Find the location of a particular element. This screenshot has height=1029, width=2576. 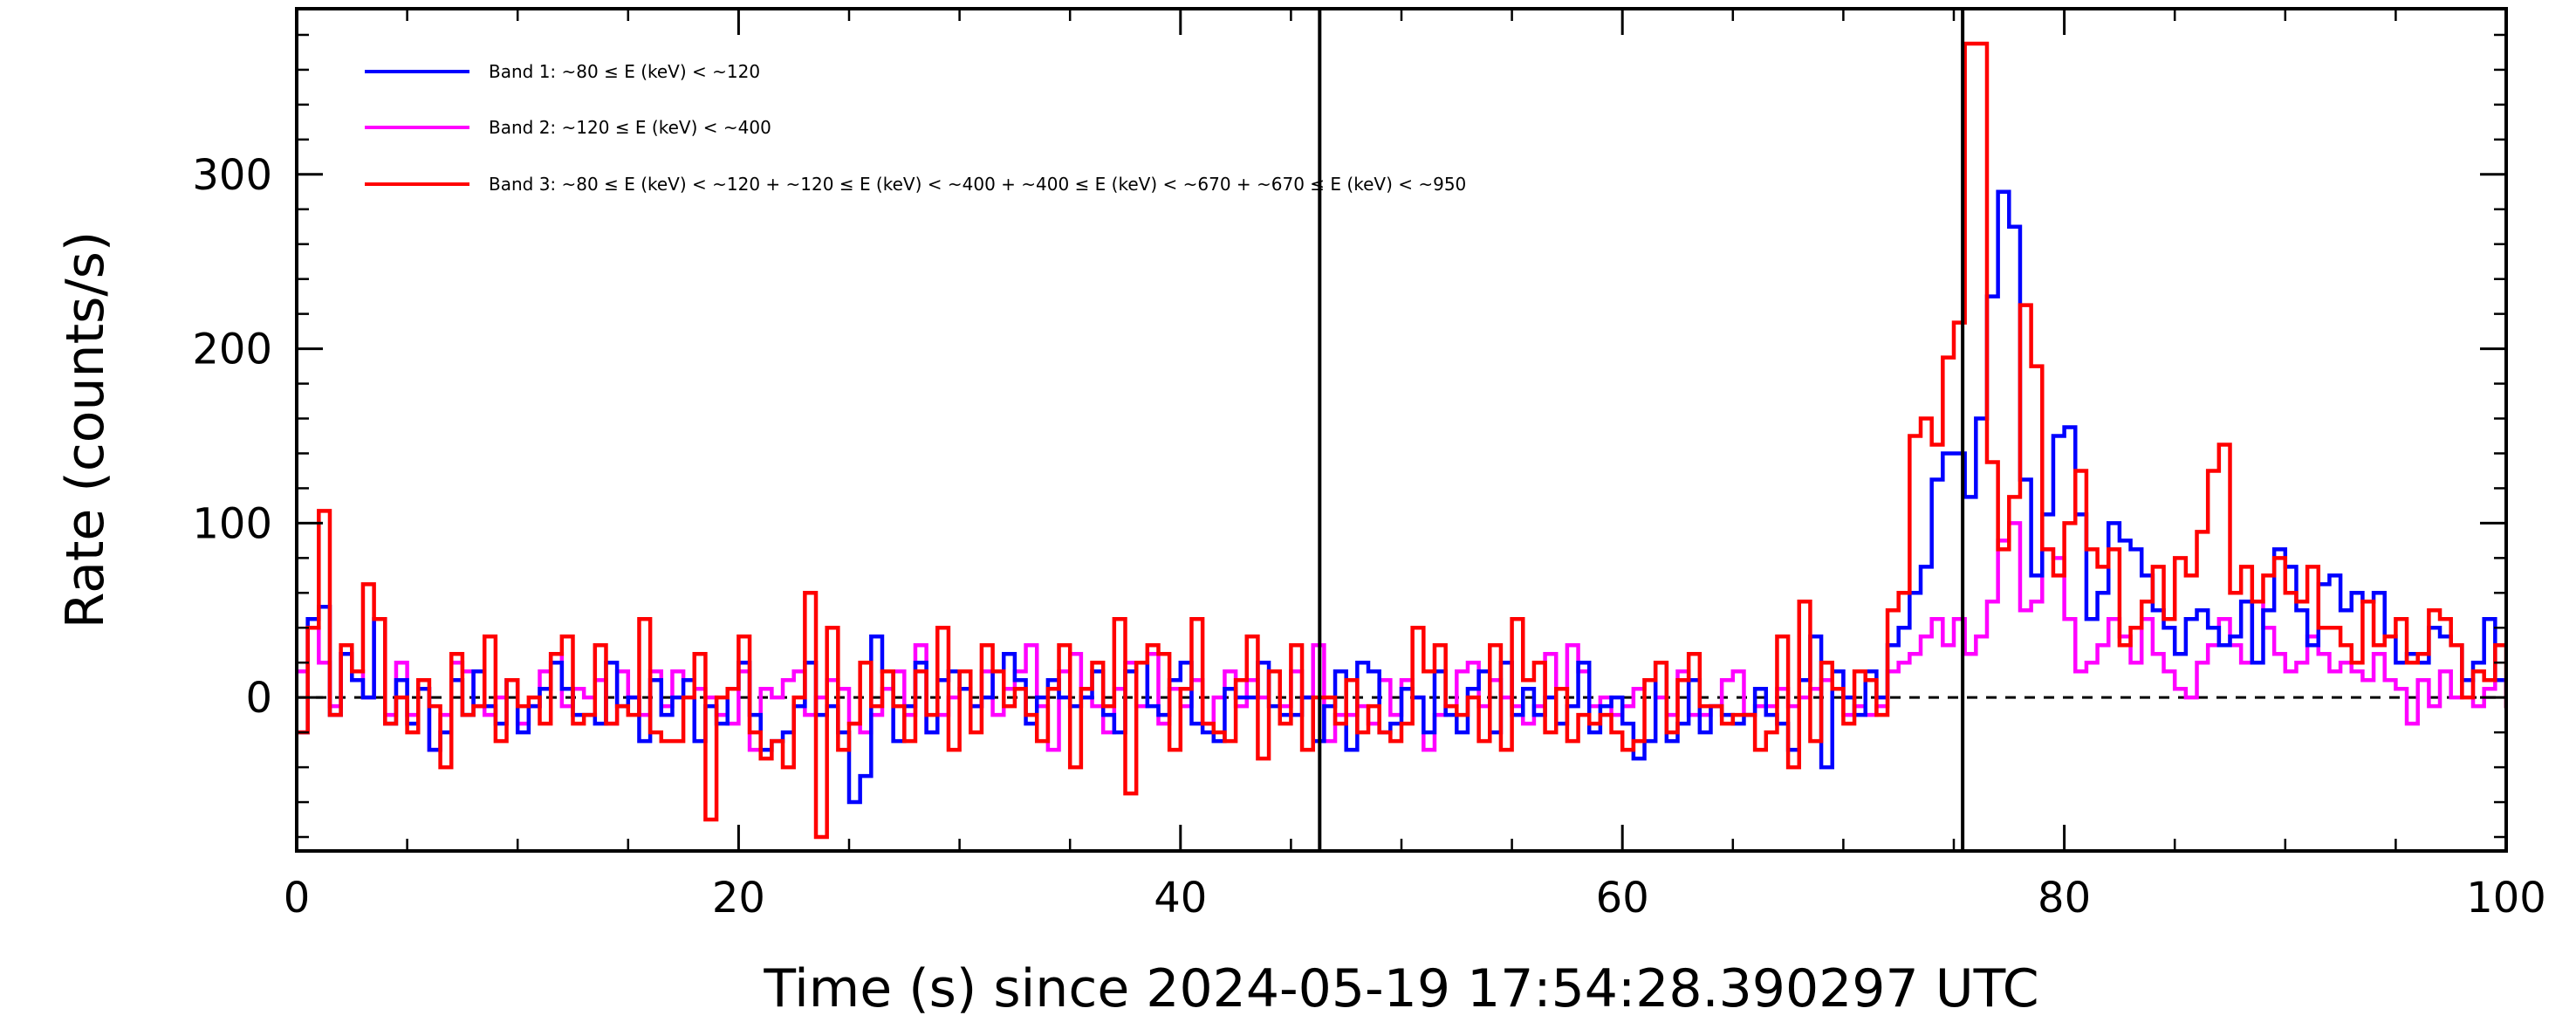

legend-entry-band-2: Band 2: ~120 ≤ E (keV) < ~400 is located at coordinates (568, 127).